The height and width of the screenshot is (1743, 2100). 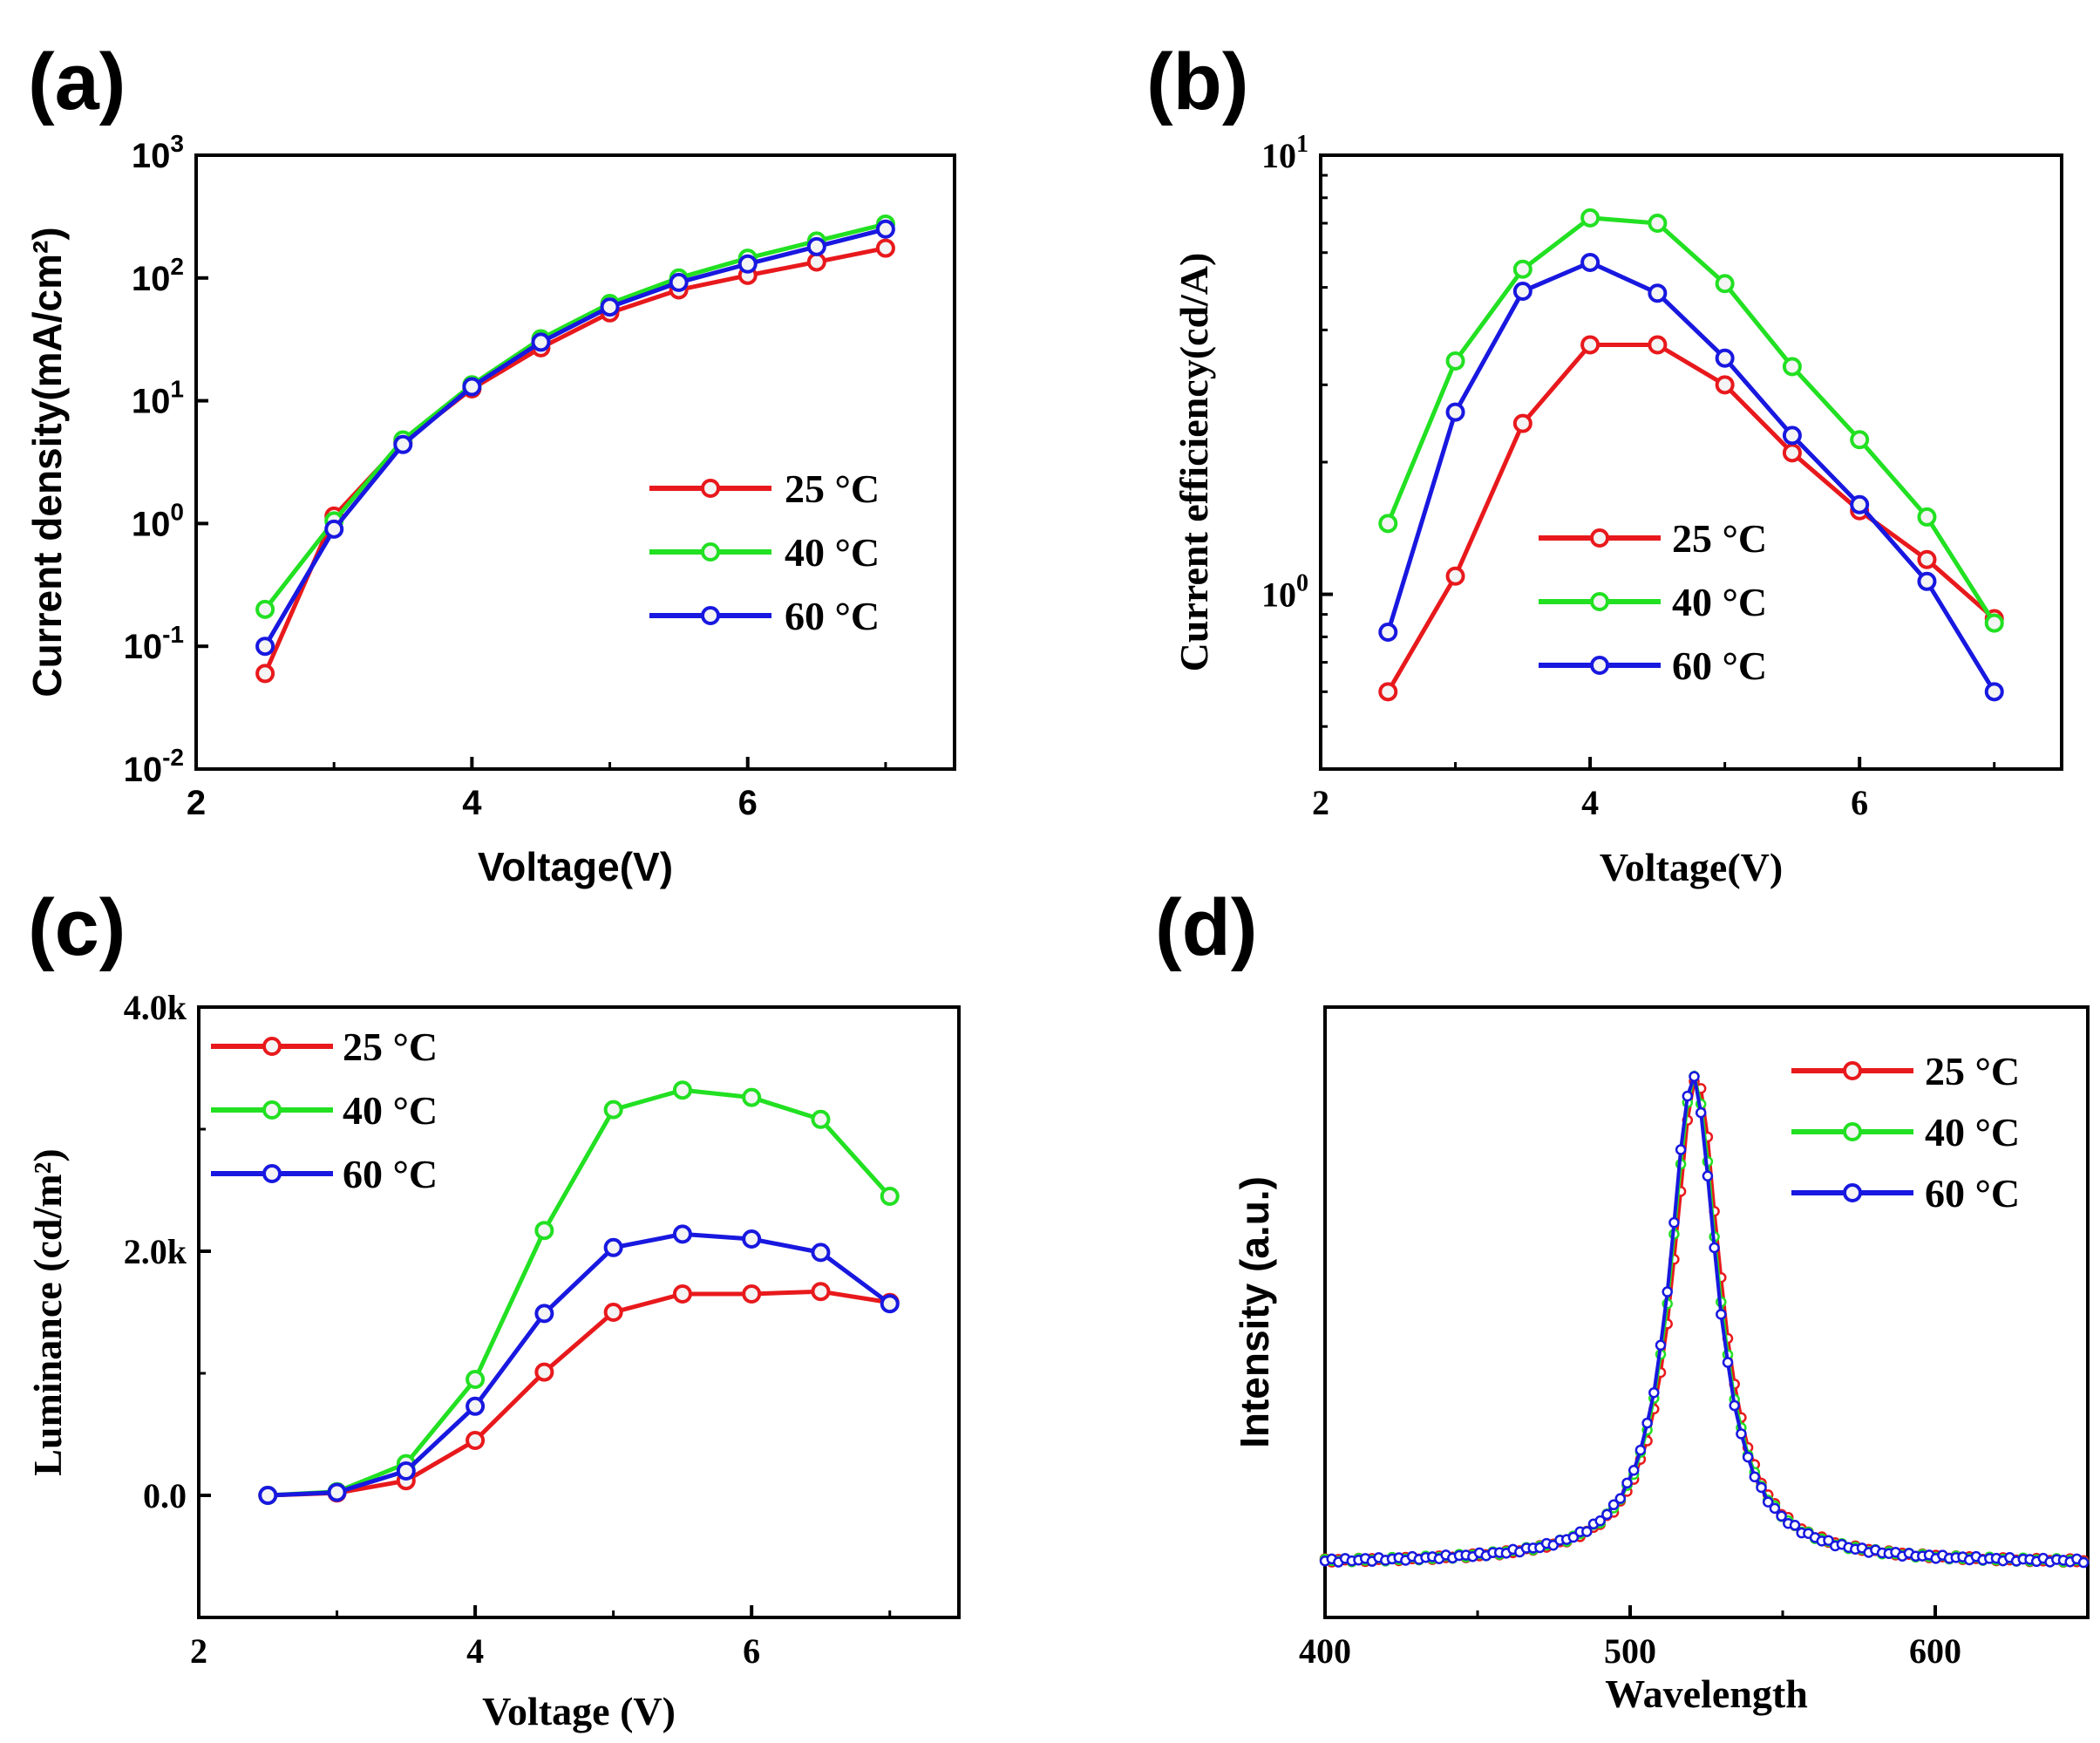 I want to click on y-axis-title: Luminance (cd/m²), so click(x=48, y=1311).